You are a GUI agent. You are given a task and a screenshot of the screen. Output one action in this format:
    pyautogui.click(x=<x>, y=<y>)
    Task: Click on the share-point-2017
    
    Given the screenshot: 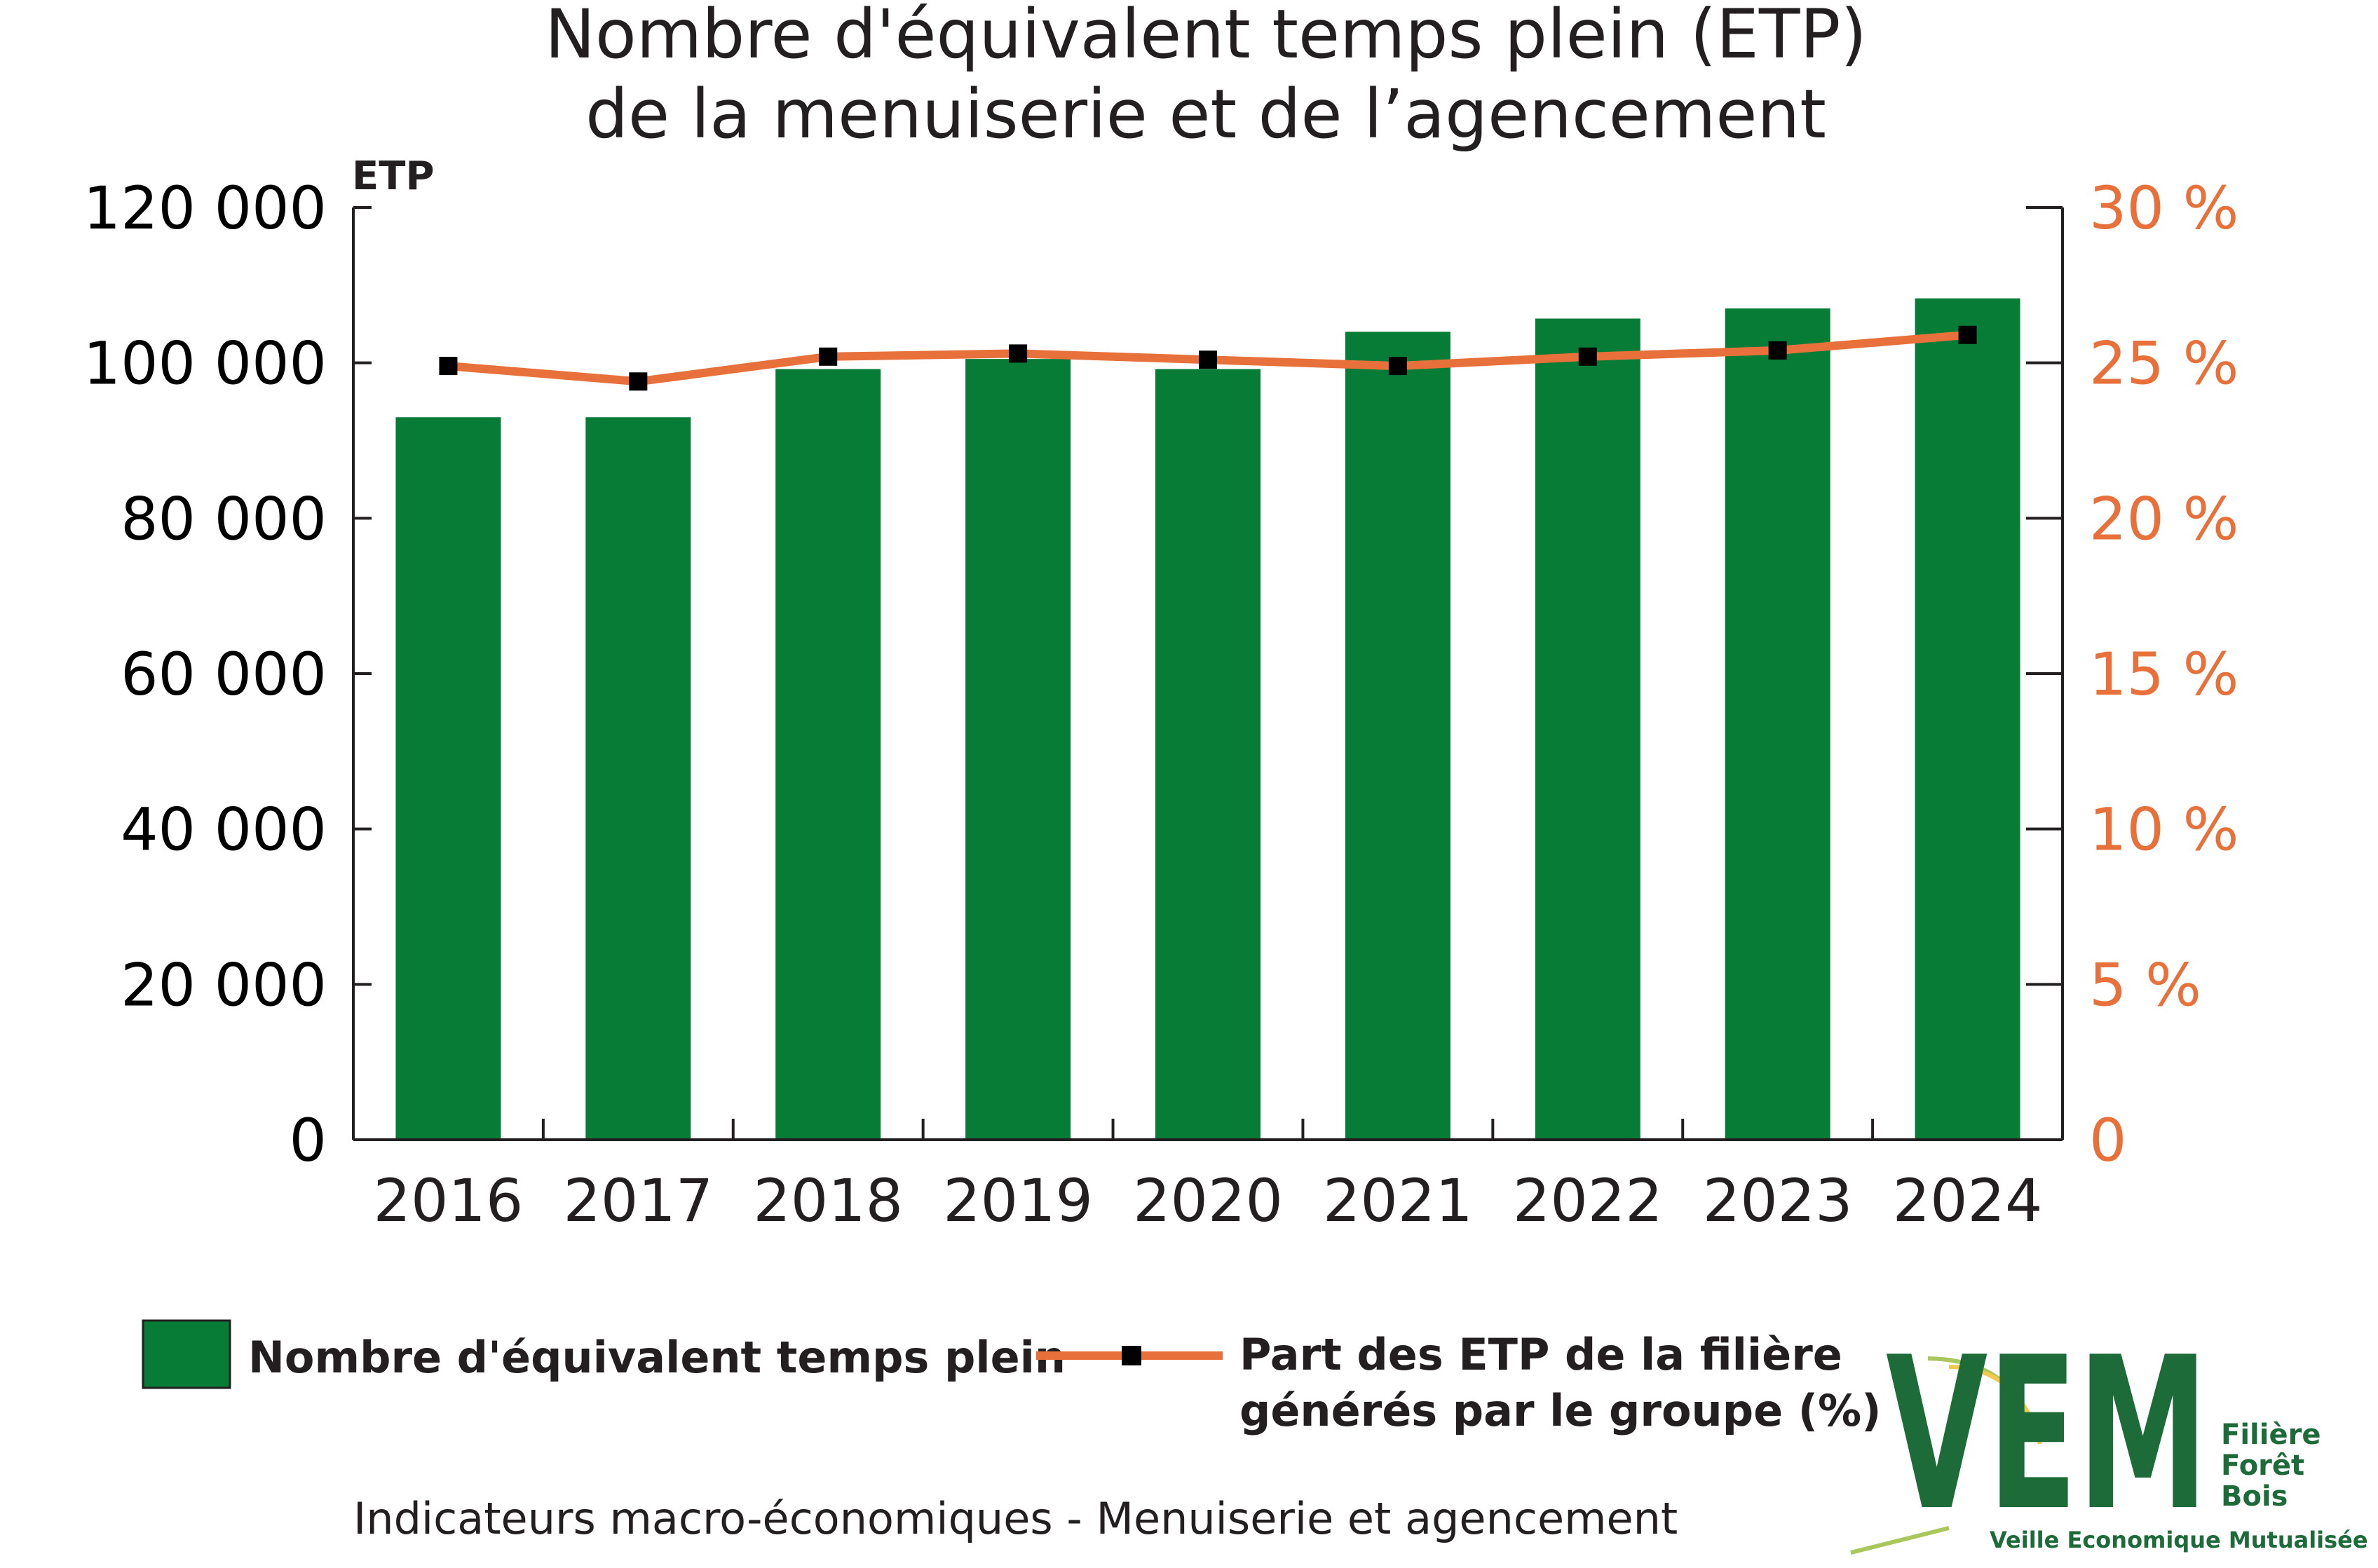 What is the action you would take?
    pyautogui.click(x=638, y=381)
    